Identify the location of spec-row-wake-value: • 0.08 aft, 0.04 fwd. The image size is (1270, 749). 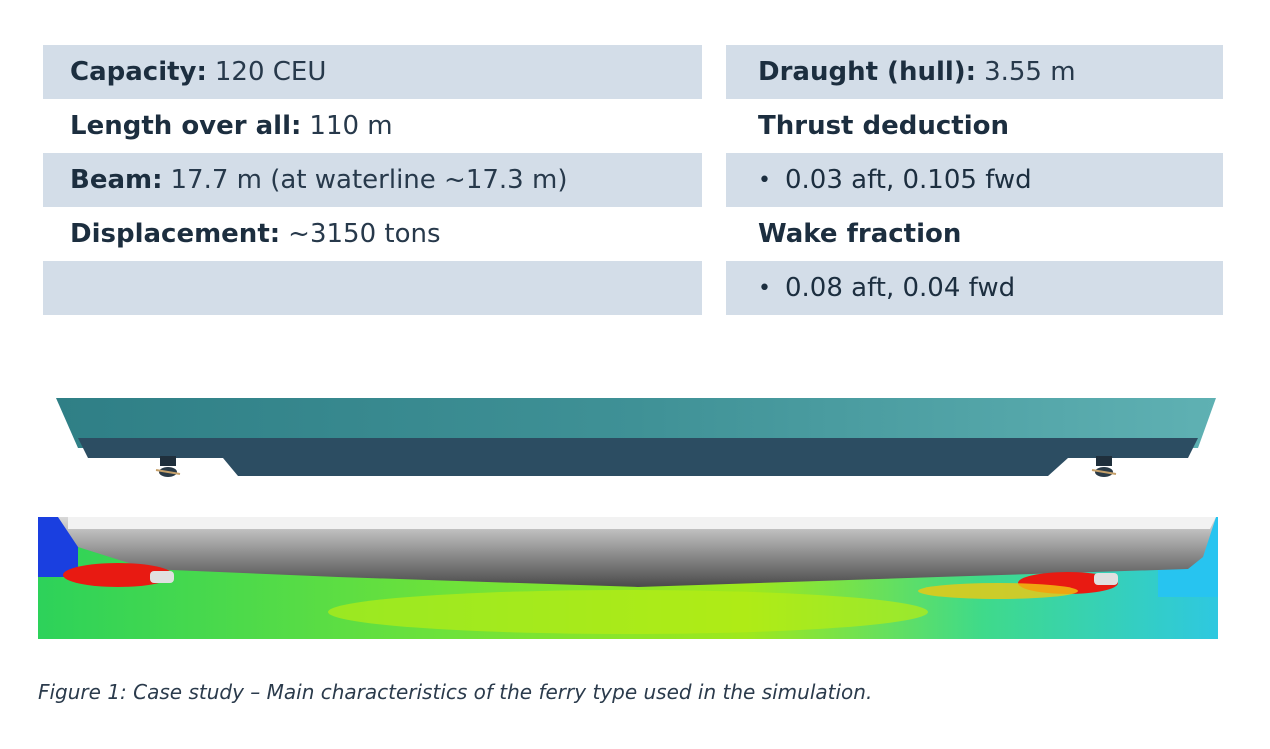
(974, 288).